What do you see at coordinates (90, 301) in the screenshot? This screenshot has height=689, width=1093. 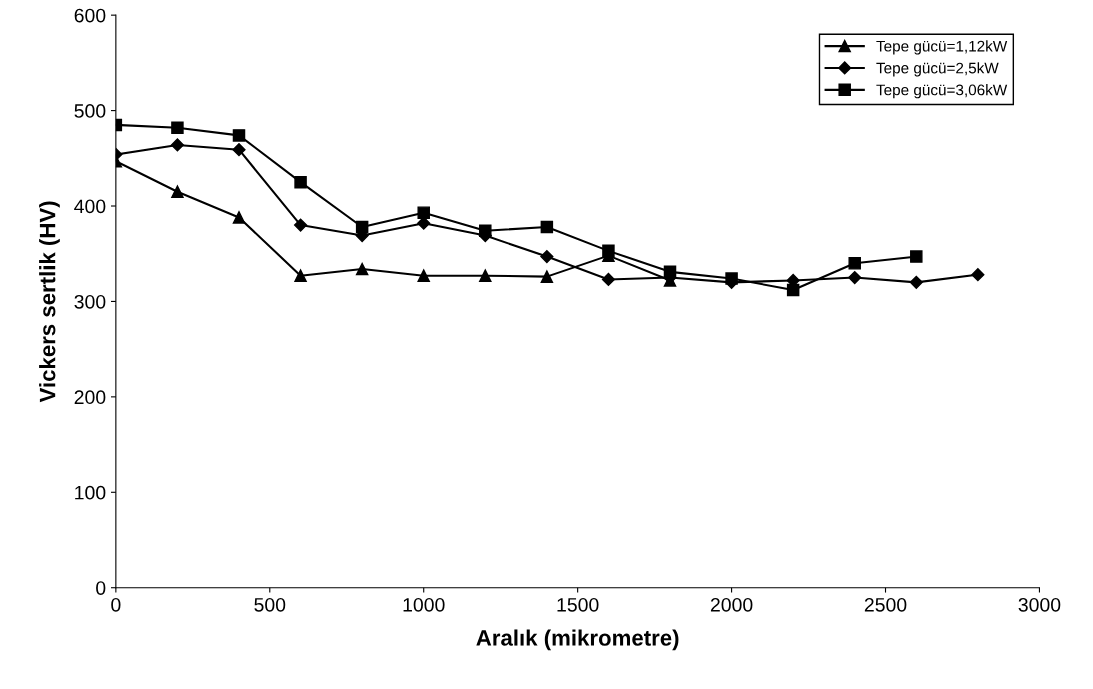 I see `y-tick-label: 300` at bounding box center [90, 301].